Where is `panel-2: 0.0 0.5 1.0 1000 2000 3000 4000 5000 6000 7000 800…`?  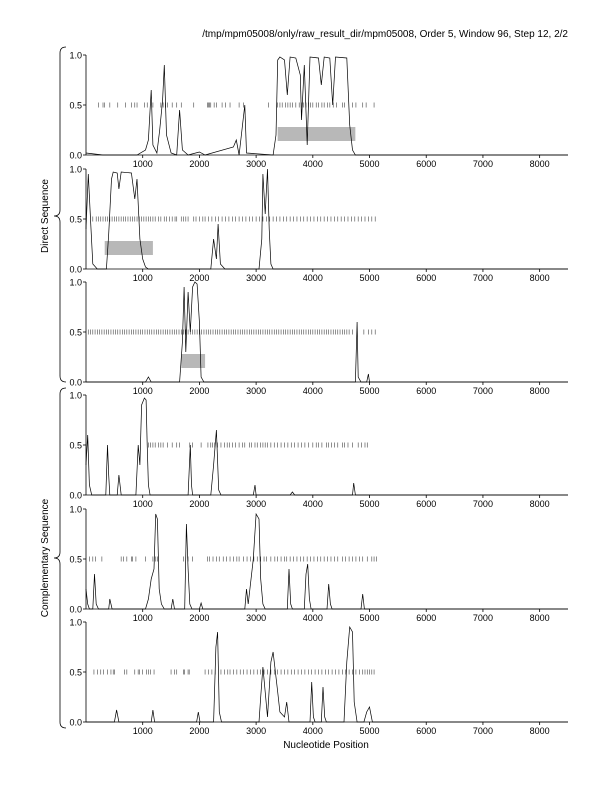
panel-2: 0.0 0.5 1.0 1000 2000 3000 4000 5000 6000 7000 800… is located at coordinates (318, 224).